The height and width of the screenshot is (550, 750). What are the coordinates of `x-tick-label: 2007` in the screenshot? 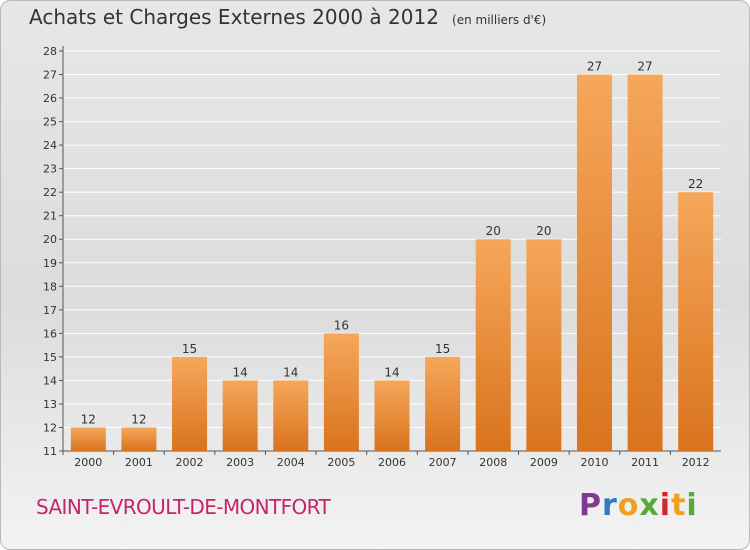 It's located at (443, 462).